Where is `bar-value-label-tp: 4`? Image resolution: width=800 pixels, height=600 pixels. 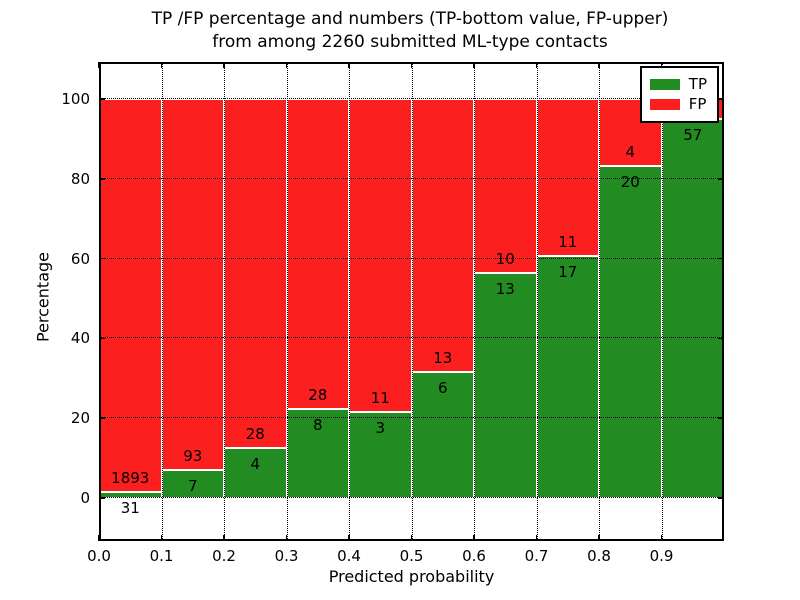 bar-value-label-tp: 4 is located at coordinates (255, 464).